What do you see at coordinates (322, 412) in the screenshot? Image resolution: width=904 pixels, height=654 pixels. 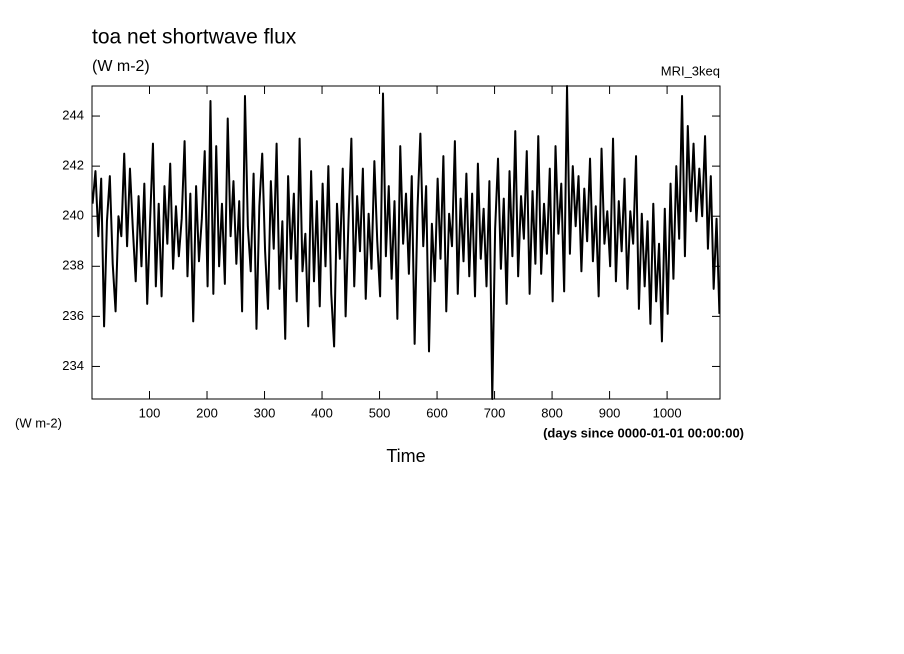 I see `x-tick-label: 400` at bounding box center [322, 412].